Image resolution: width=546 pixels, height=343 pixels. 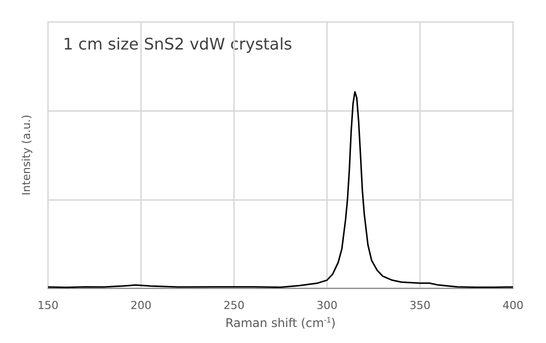 What do you see at coordinates (48, 305) in the screenshot?
I see `x-tick-label: 150` at bounding box center [48, 305].